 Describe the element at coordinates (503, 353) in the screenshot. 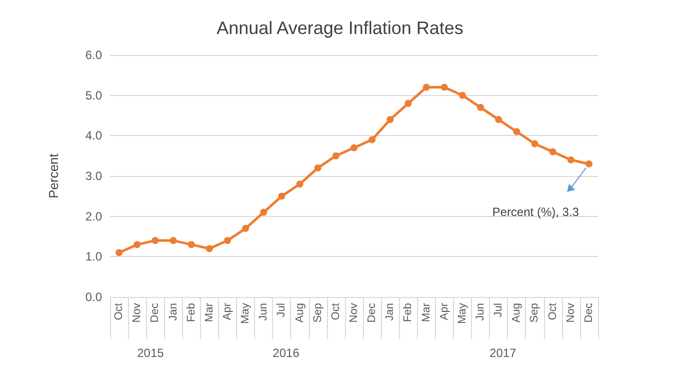

I see `text: 2017` at that location.